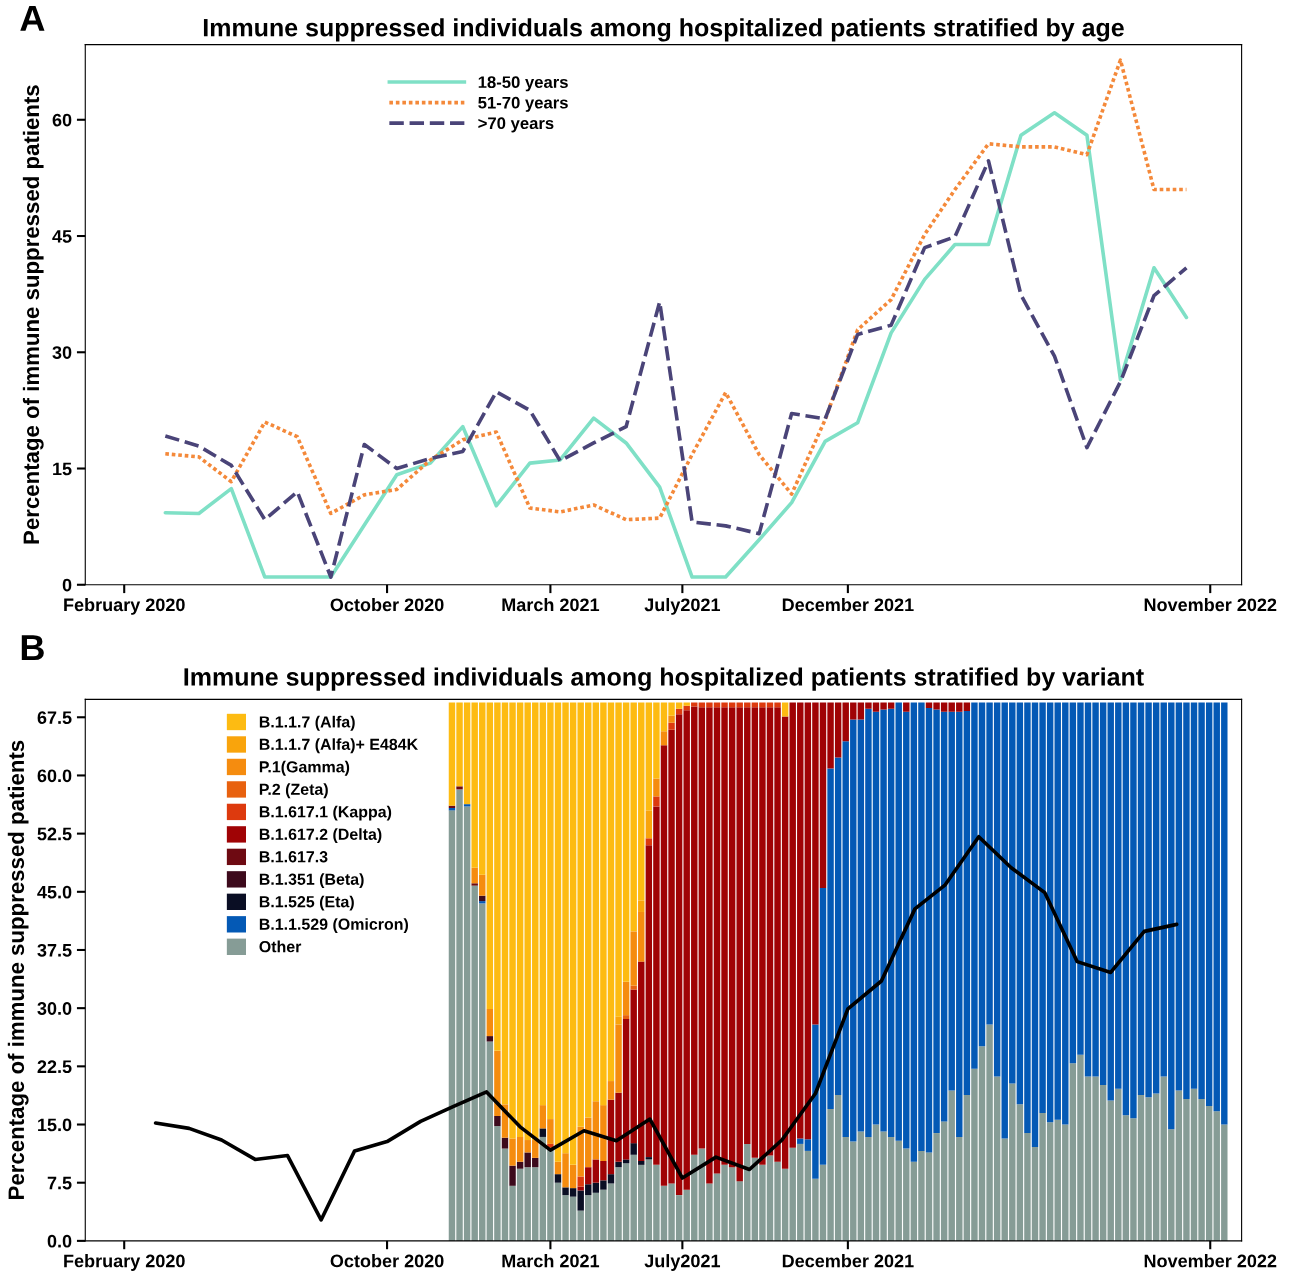 This screenshot has height=1274, width=1292. What do you see at coordinates (280, 946) in the screenshot?
I see `legend-label: Other` at bounding box center [280, 946].